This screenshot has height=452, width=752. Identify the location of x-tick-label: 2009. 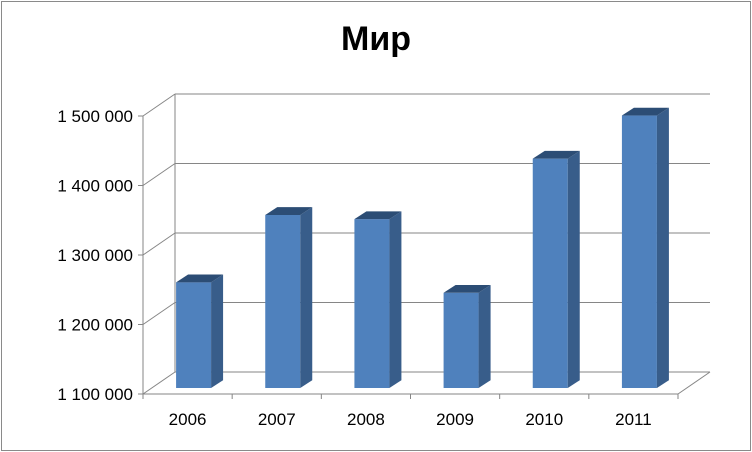
(455, 419).